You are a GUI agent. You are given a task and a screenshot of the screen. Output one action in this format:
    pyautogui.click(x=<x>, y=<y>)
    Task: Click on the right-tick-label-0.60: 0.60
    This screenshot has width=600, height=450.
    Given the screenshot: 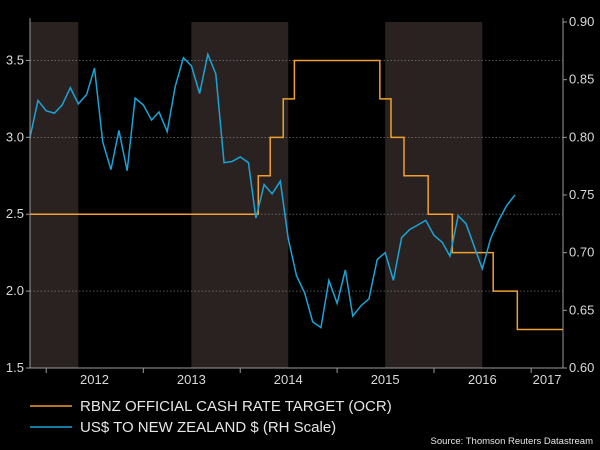 What is the action you would take?
    pyautogui.click(x=581, y=367)
    